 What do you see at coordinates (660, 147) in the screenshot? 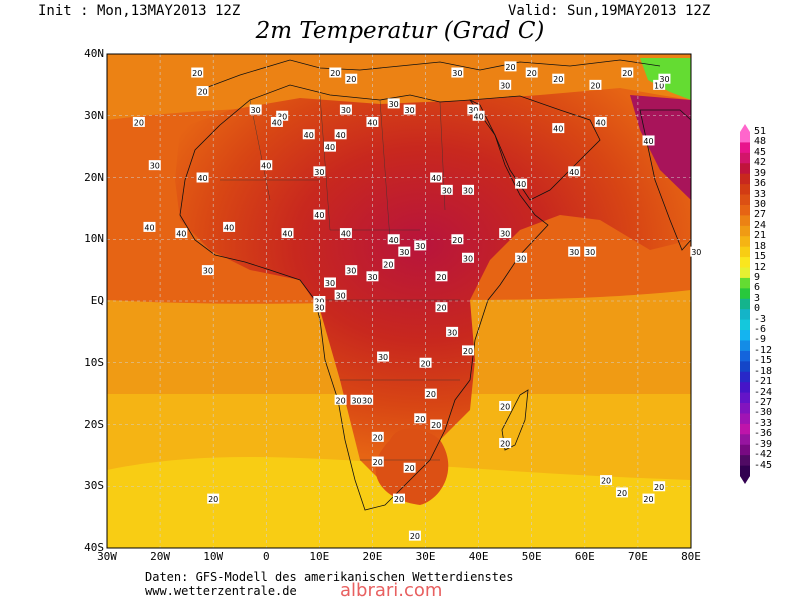
I see `india-hot-patch` at bounding box center [660, 147].